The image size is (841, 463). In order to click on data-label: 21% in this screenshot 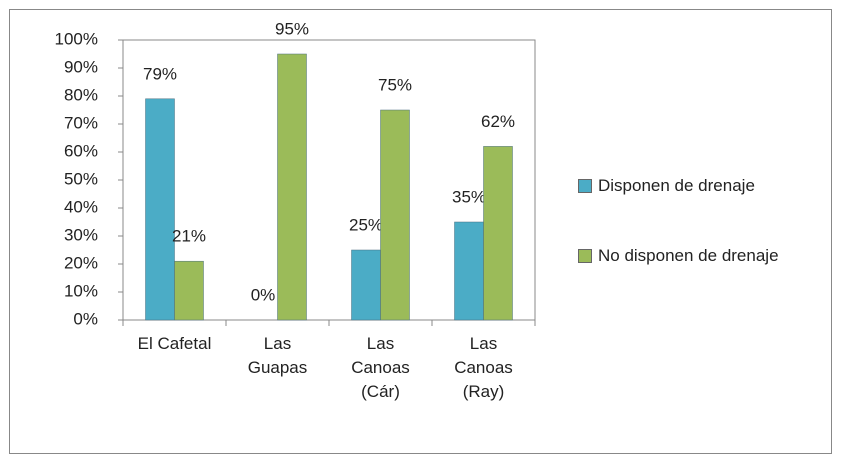, I will do `click(189, 236)`.